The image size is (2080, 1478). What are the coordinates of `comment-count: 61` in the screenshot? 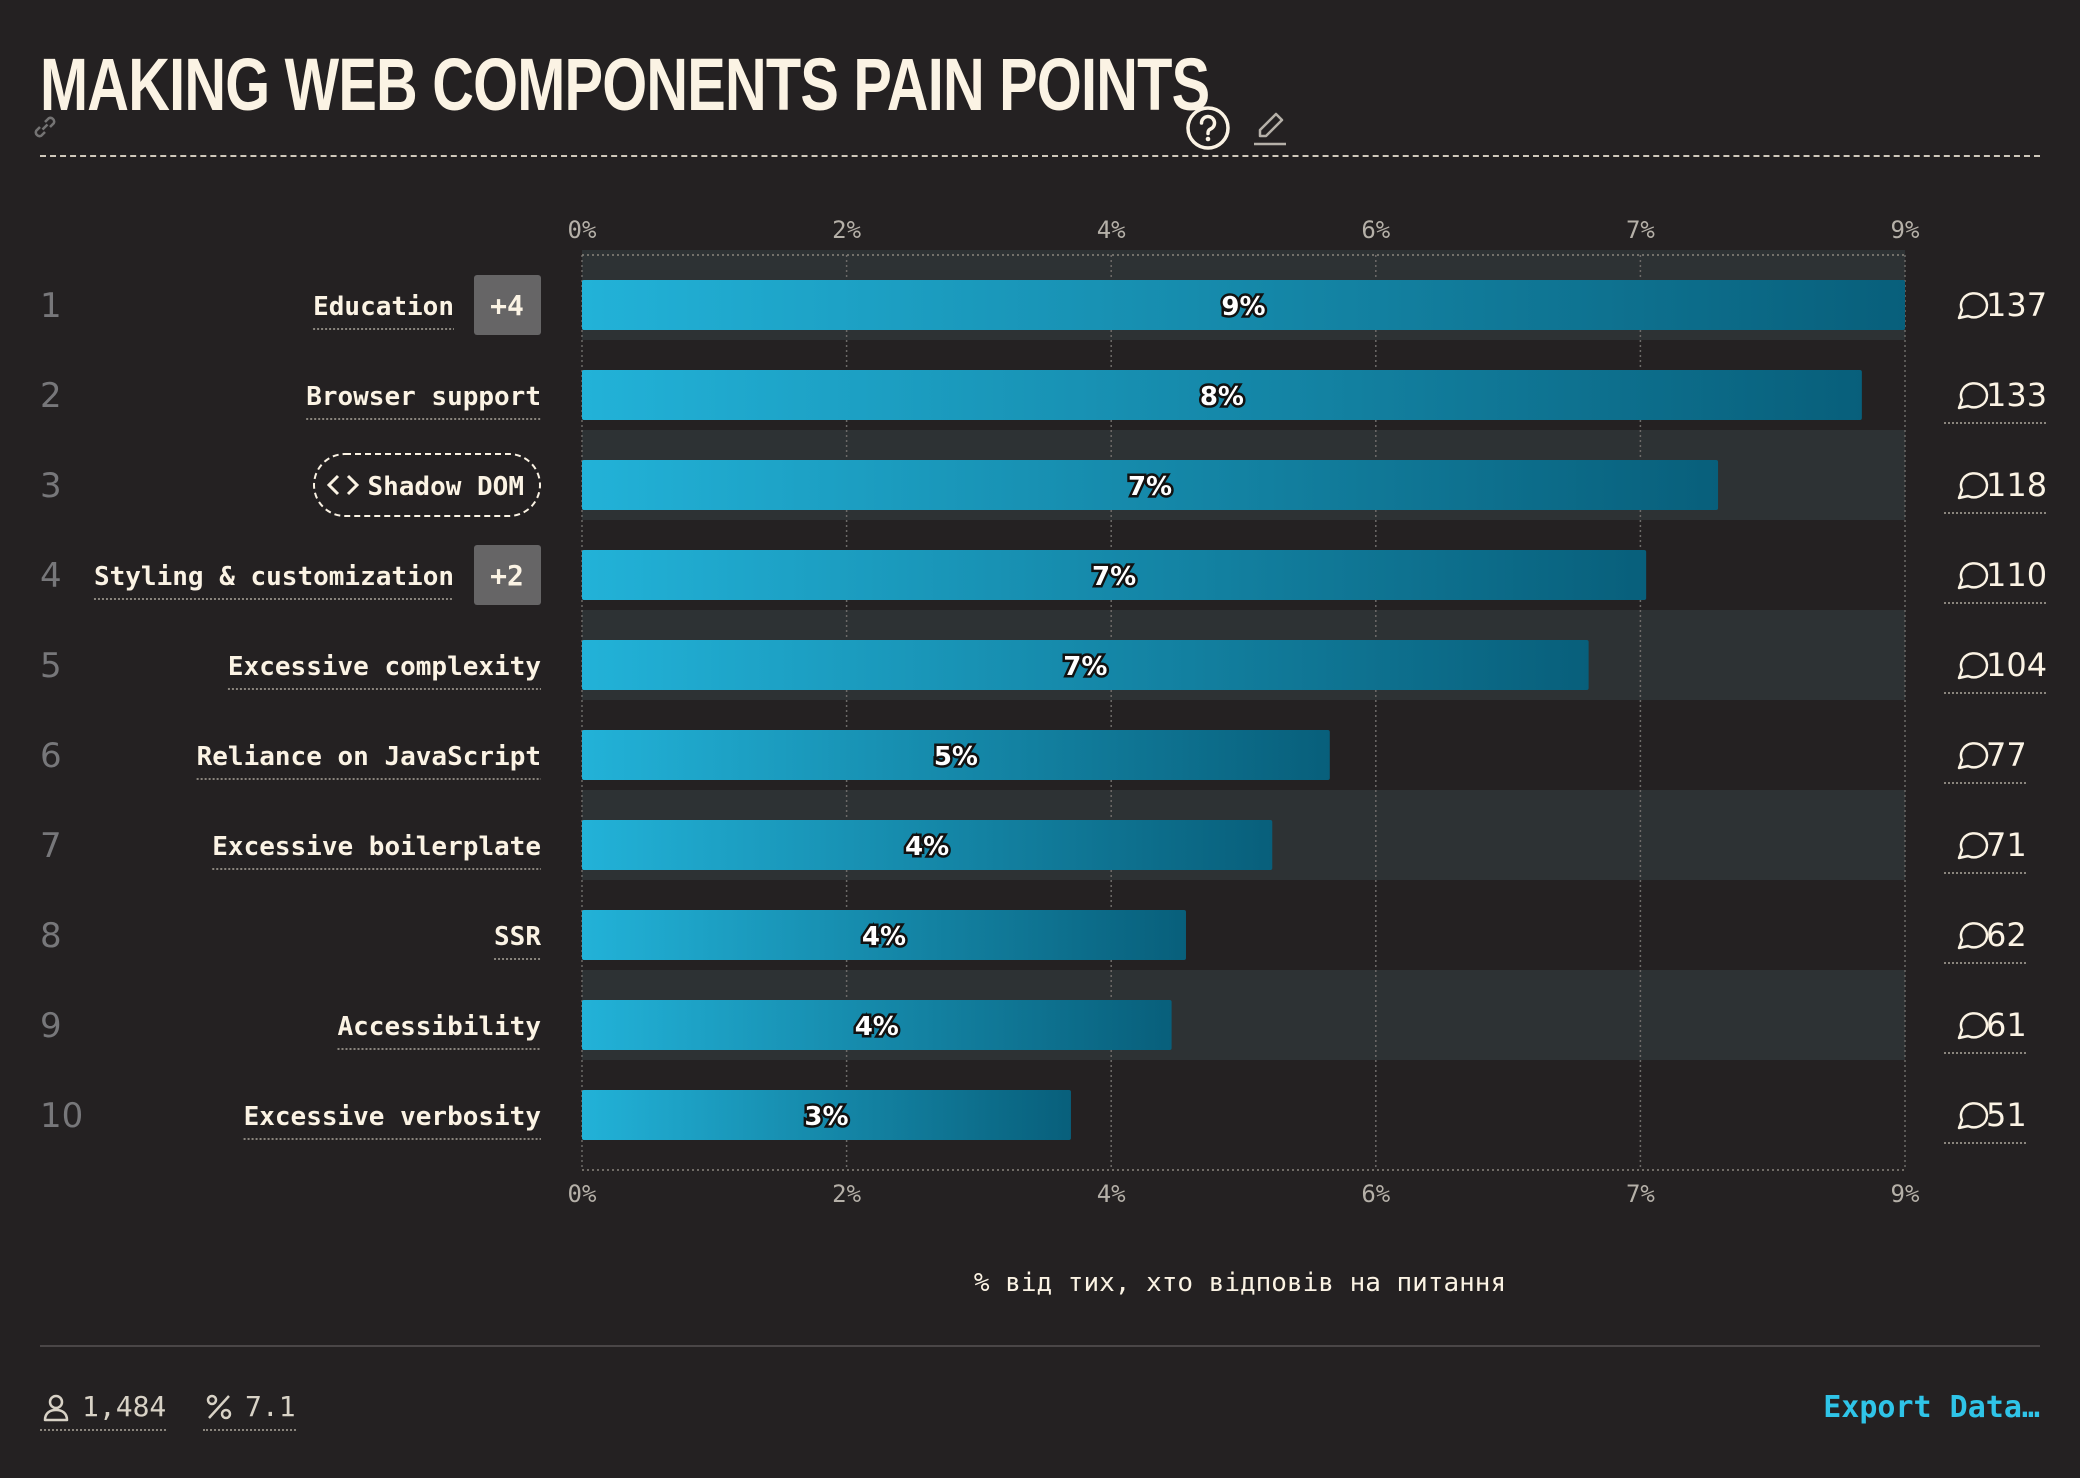 It's located at (1985, 1030).